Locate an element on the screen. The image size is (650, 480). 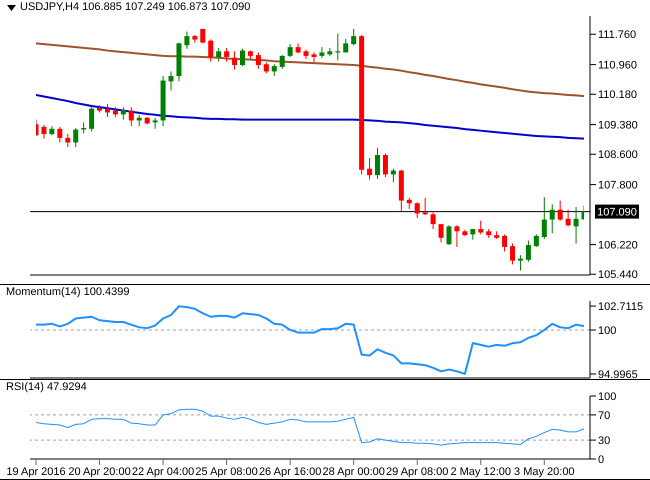
x-tick-label: 25 Apr 08:00 is located at coordinates (226, 472).